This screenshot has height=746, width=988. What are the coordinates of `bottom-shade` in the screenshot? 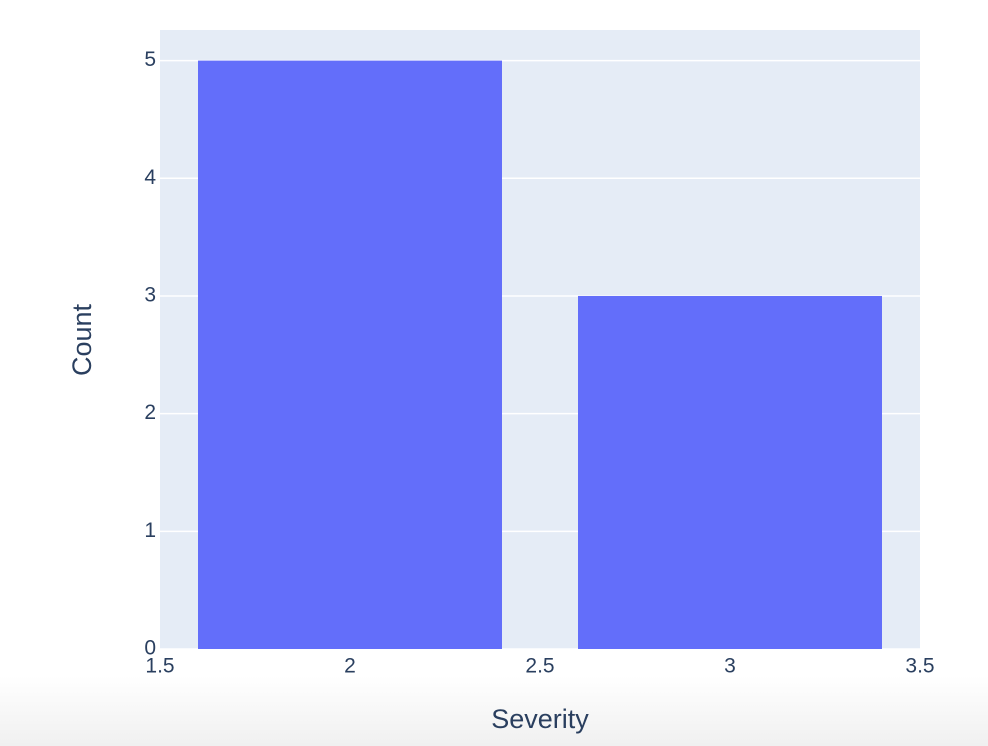 It's located at (494, 711).